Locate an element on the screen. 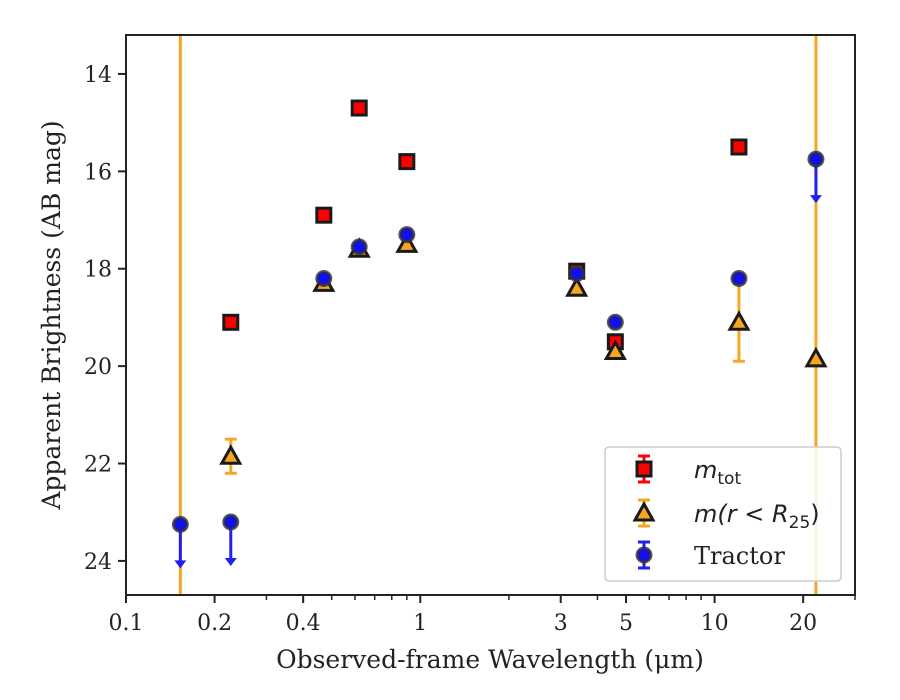  x-tick-label: 20 is located at coordinates (803, 623).